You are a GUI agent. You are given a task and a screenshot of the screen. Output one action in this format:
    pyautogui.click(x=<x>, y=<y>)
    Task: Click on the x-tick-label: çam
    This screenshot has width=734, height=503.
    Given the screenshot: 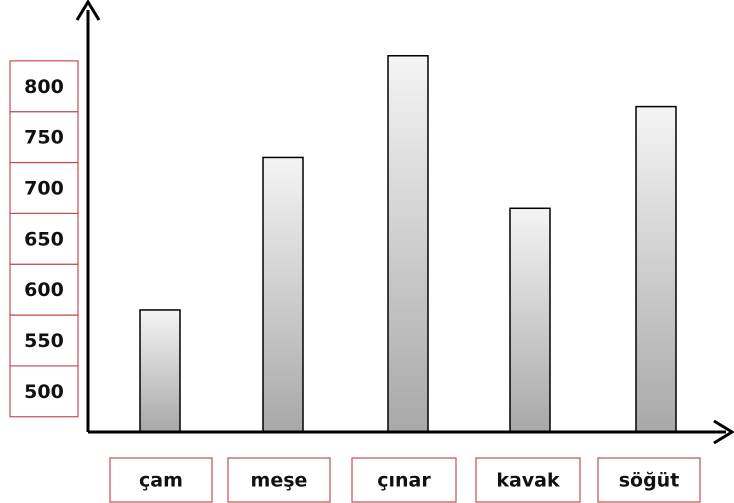 What is the action you would take?
    pyautogui.click(x=161, y=481)
    